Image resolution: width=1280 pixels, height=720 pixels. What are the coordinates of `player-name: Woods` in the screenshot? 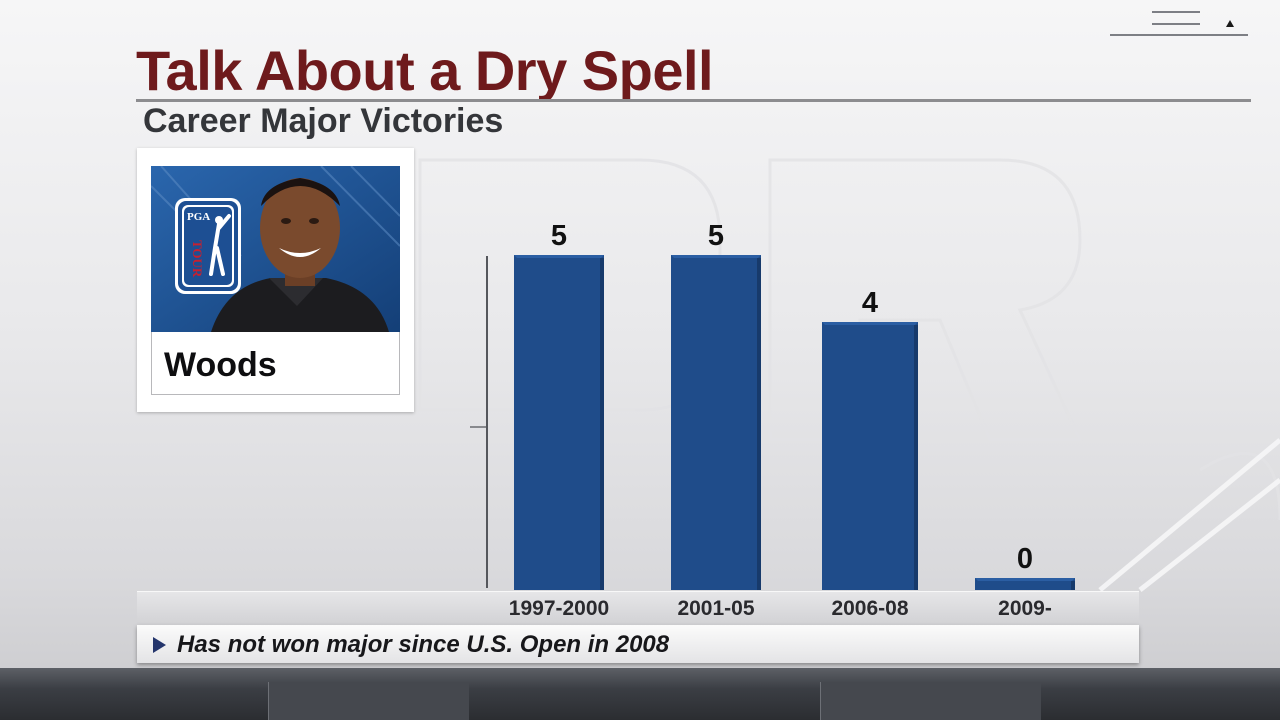 It's located at (220, 365).